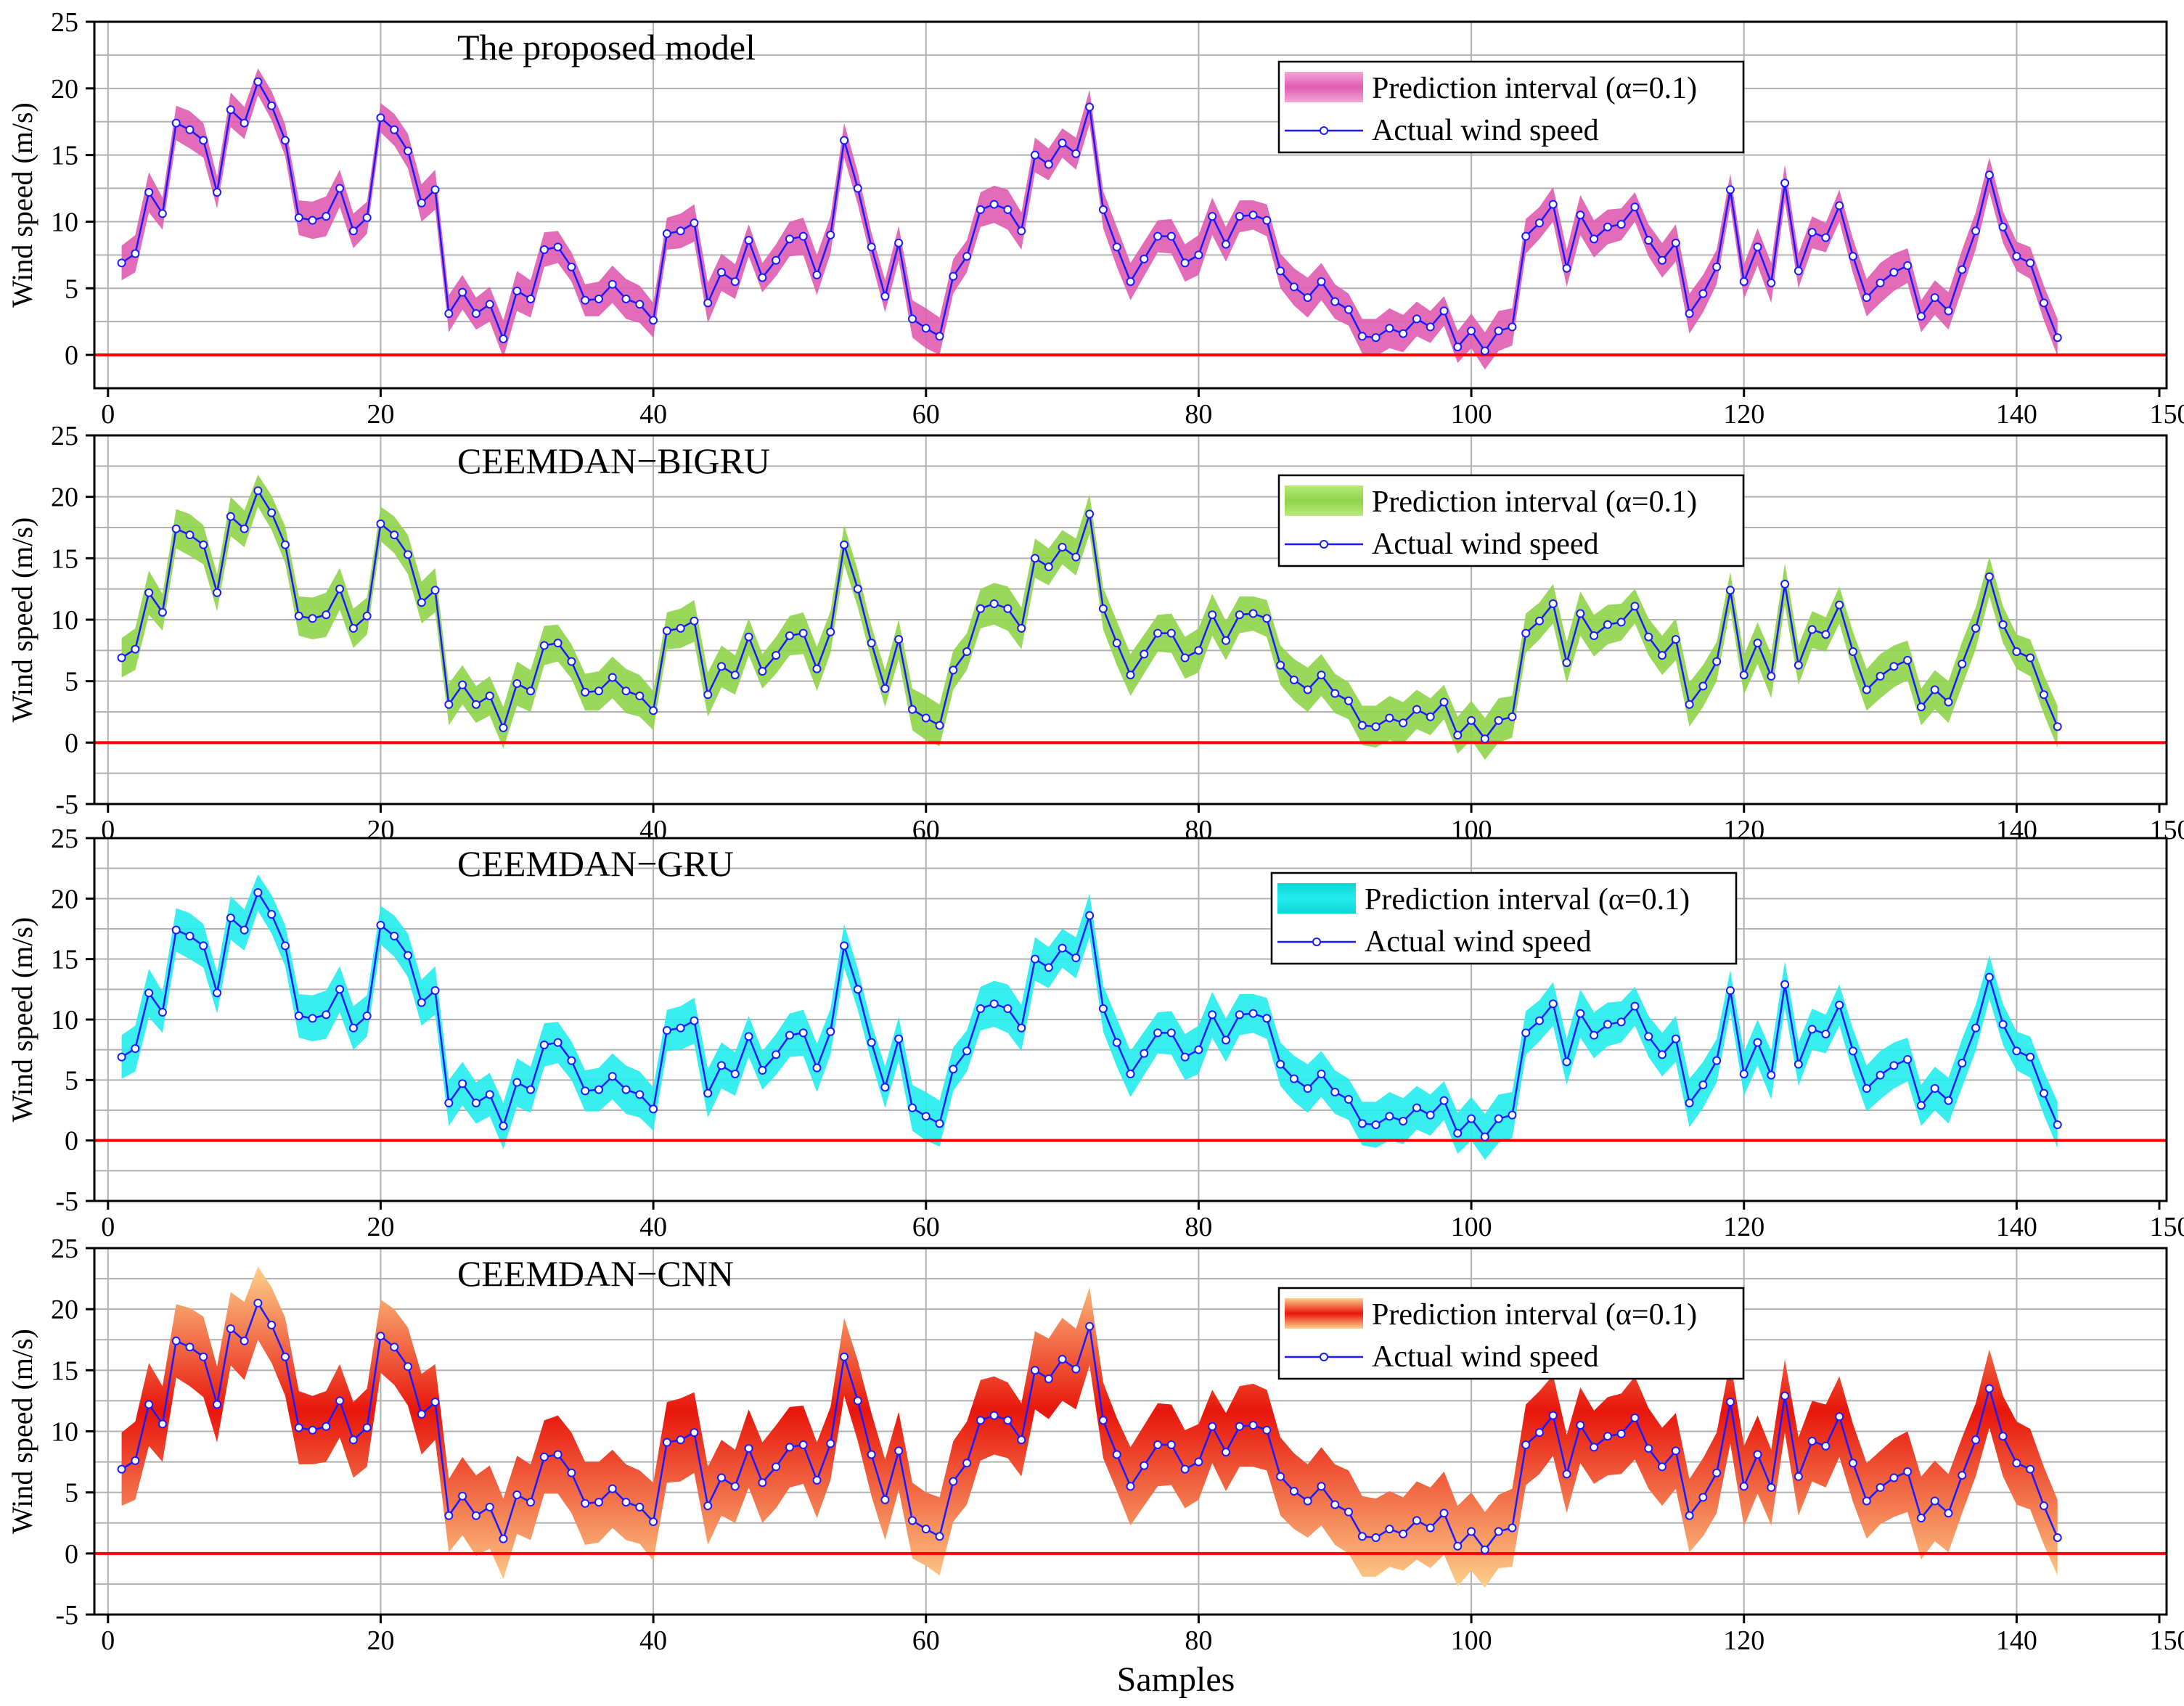 The width and height of the screenshot is (2184, 1706). What do you see at coordinates (108, 1227) in the screenshot?
I see `x-tick-label: 0` at bounding box center [108, 1227].